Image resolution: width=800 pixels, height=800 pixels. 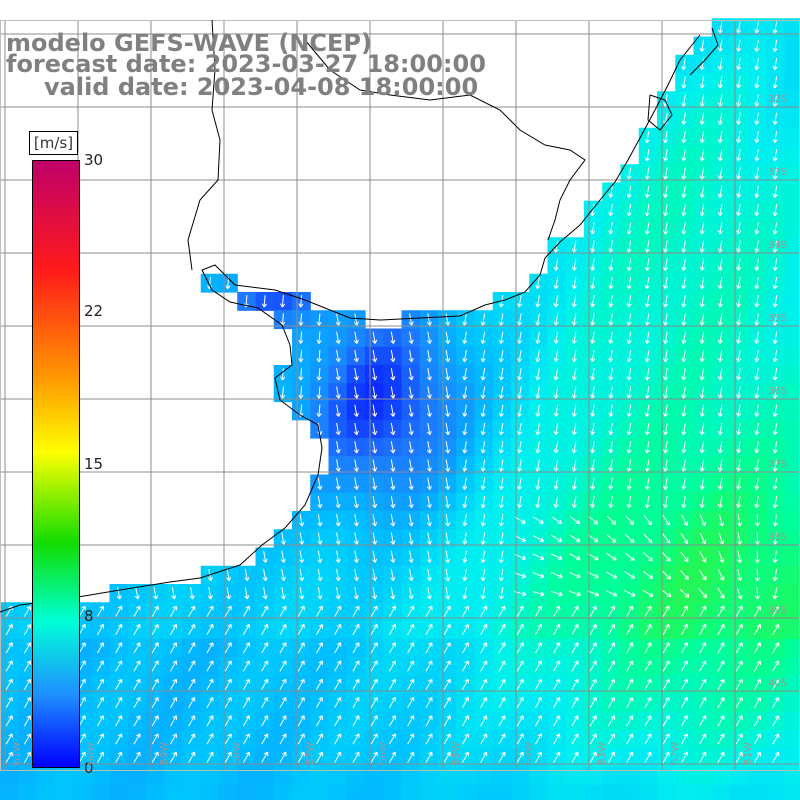 I want to click on model-title: modelo GEFS-WAVE (NCEP), so click(x=189, y=43).